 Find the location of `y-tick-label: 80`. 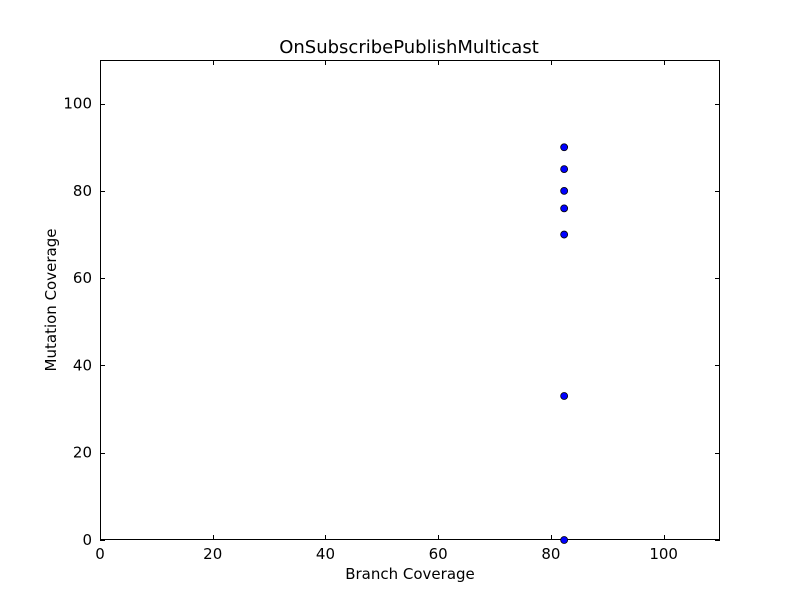

y-tick-label: 80 is located at coordinates (82, 191).